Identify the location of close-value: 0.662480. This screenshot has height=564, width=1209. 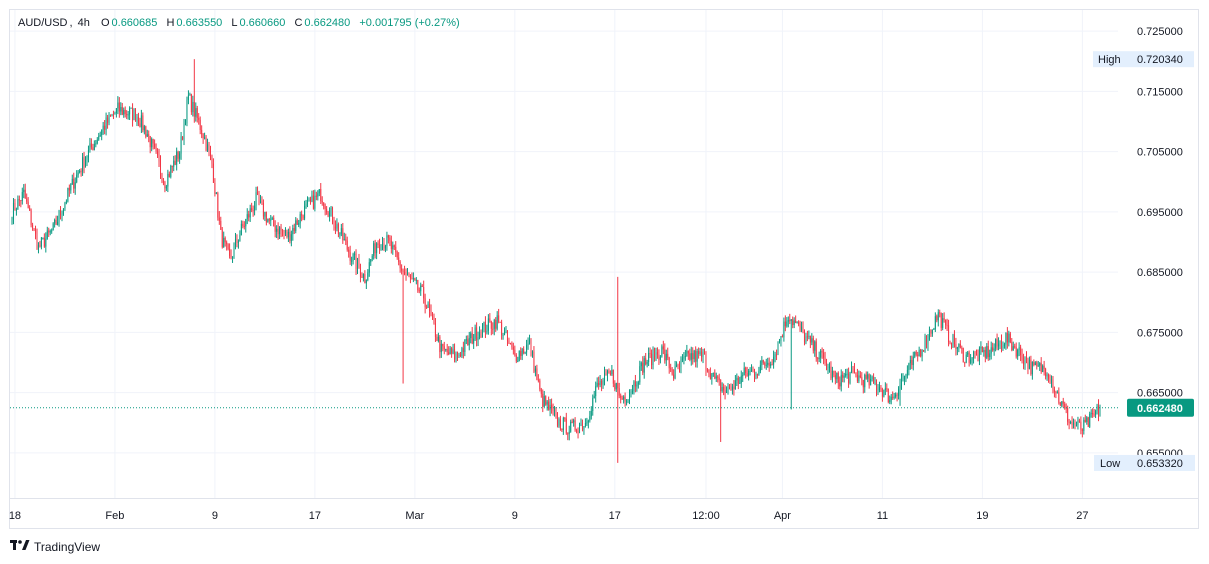
(327, 23).